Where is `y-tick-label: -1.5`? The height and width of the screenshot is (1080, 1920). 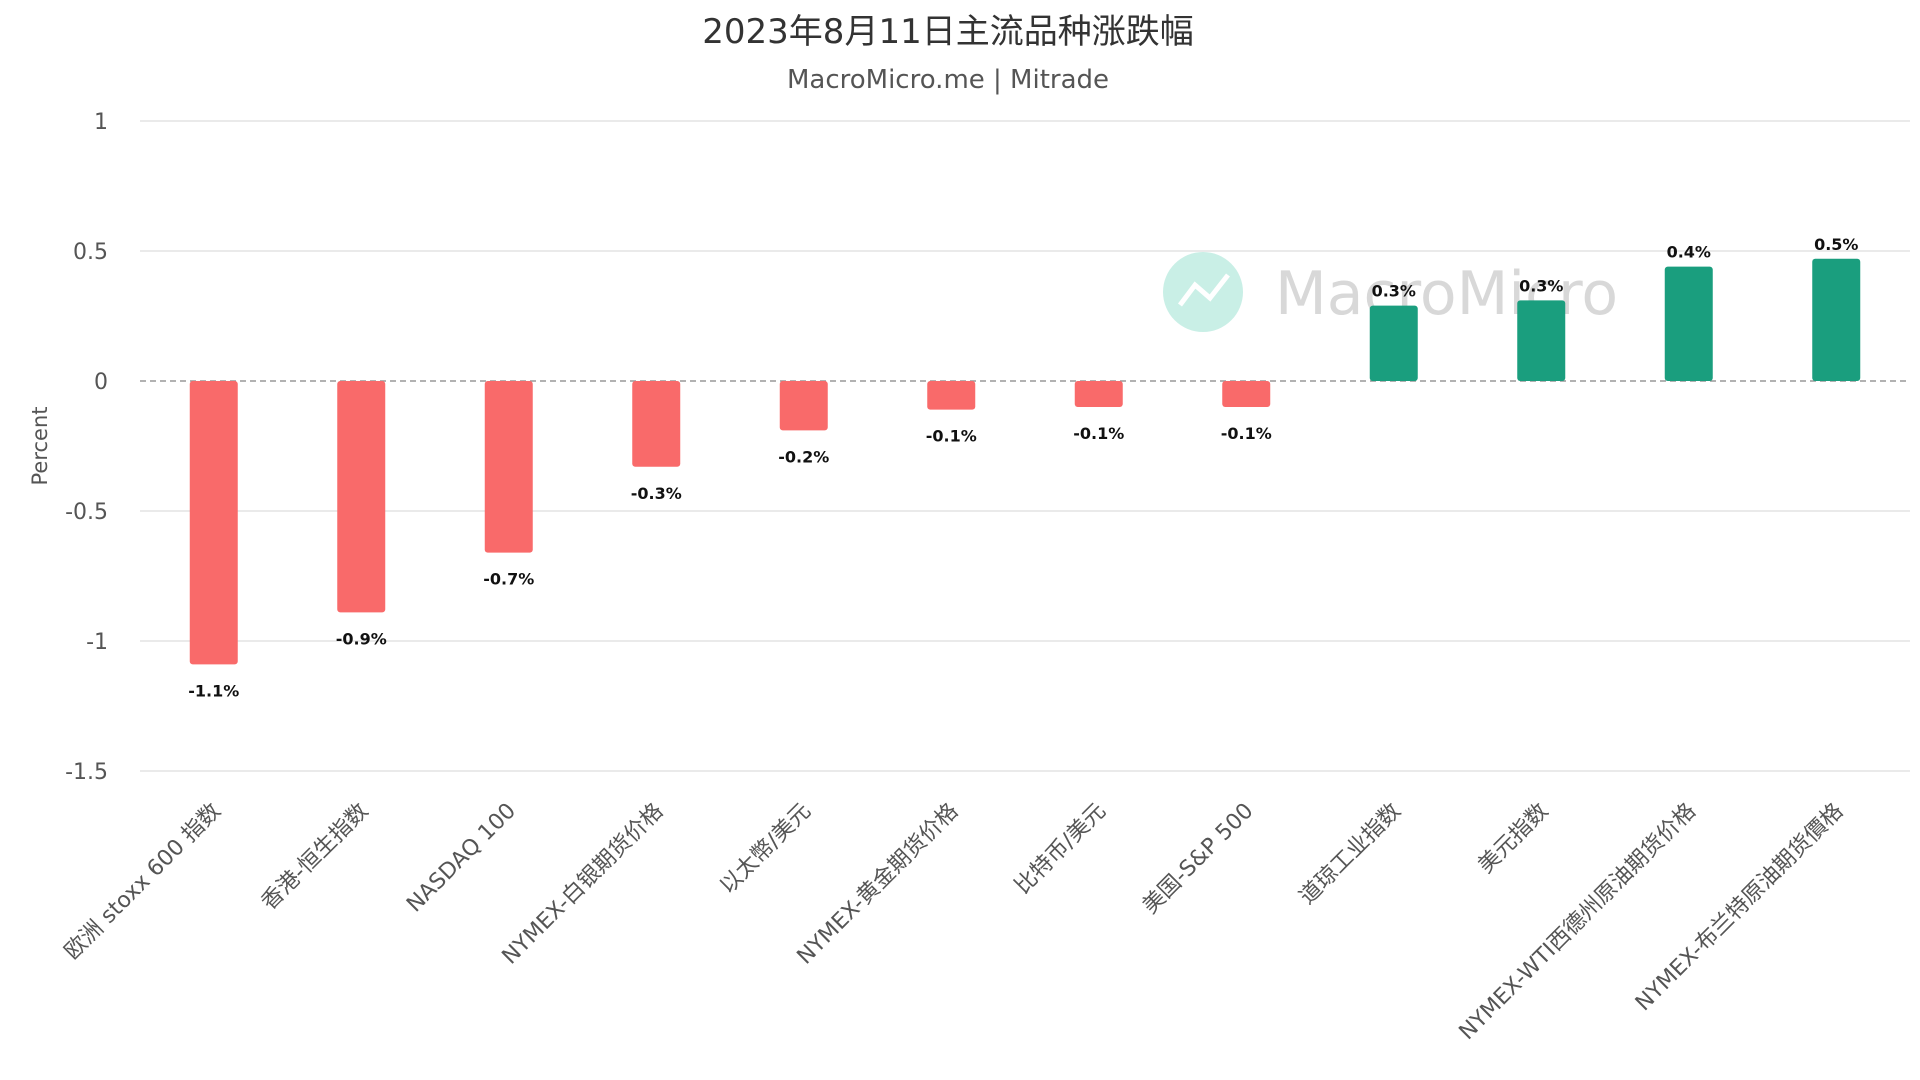
y-tick-label: -1.5 is located at coordinates (86, 772).